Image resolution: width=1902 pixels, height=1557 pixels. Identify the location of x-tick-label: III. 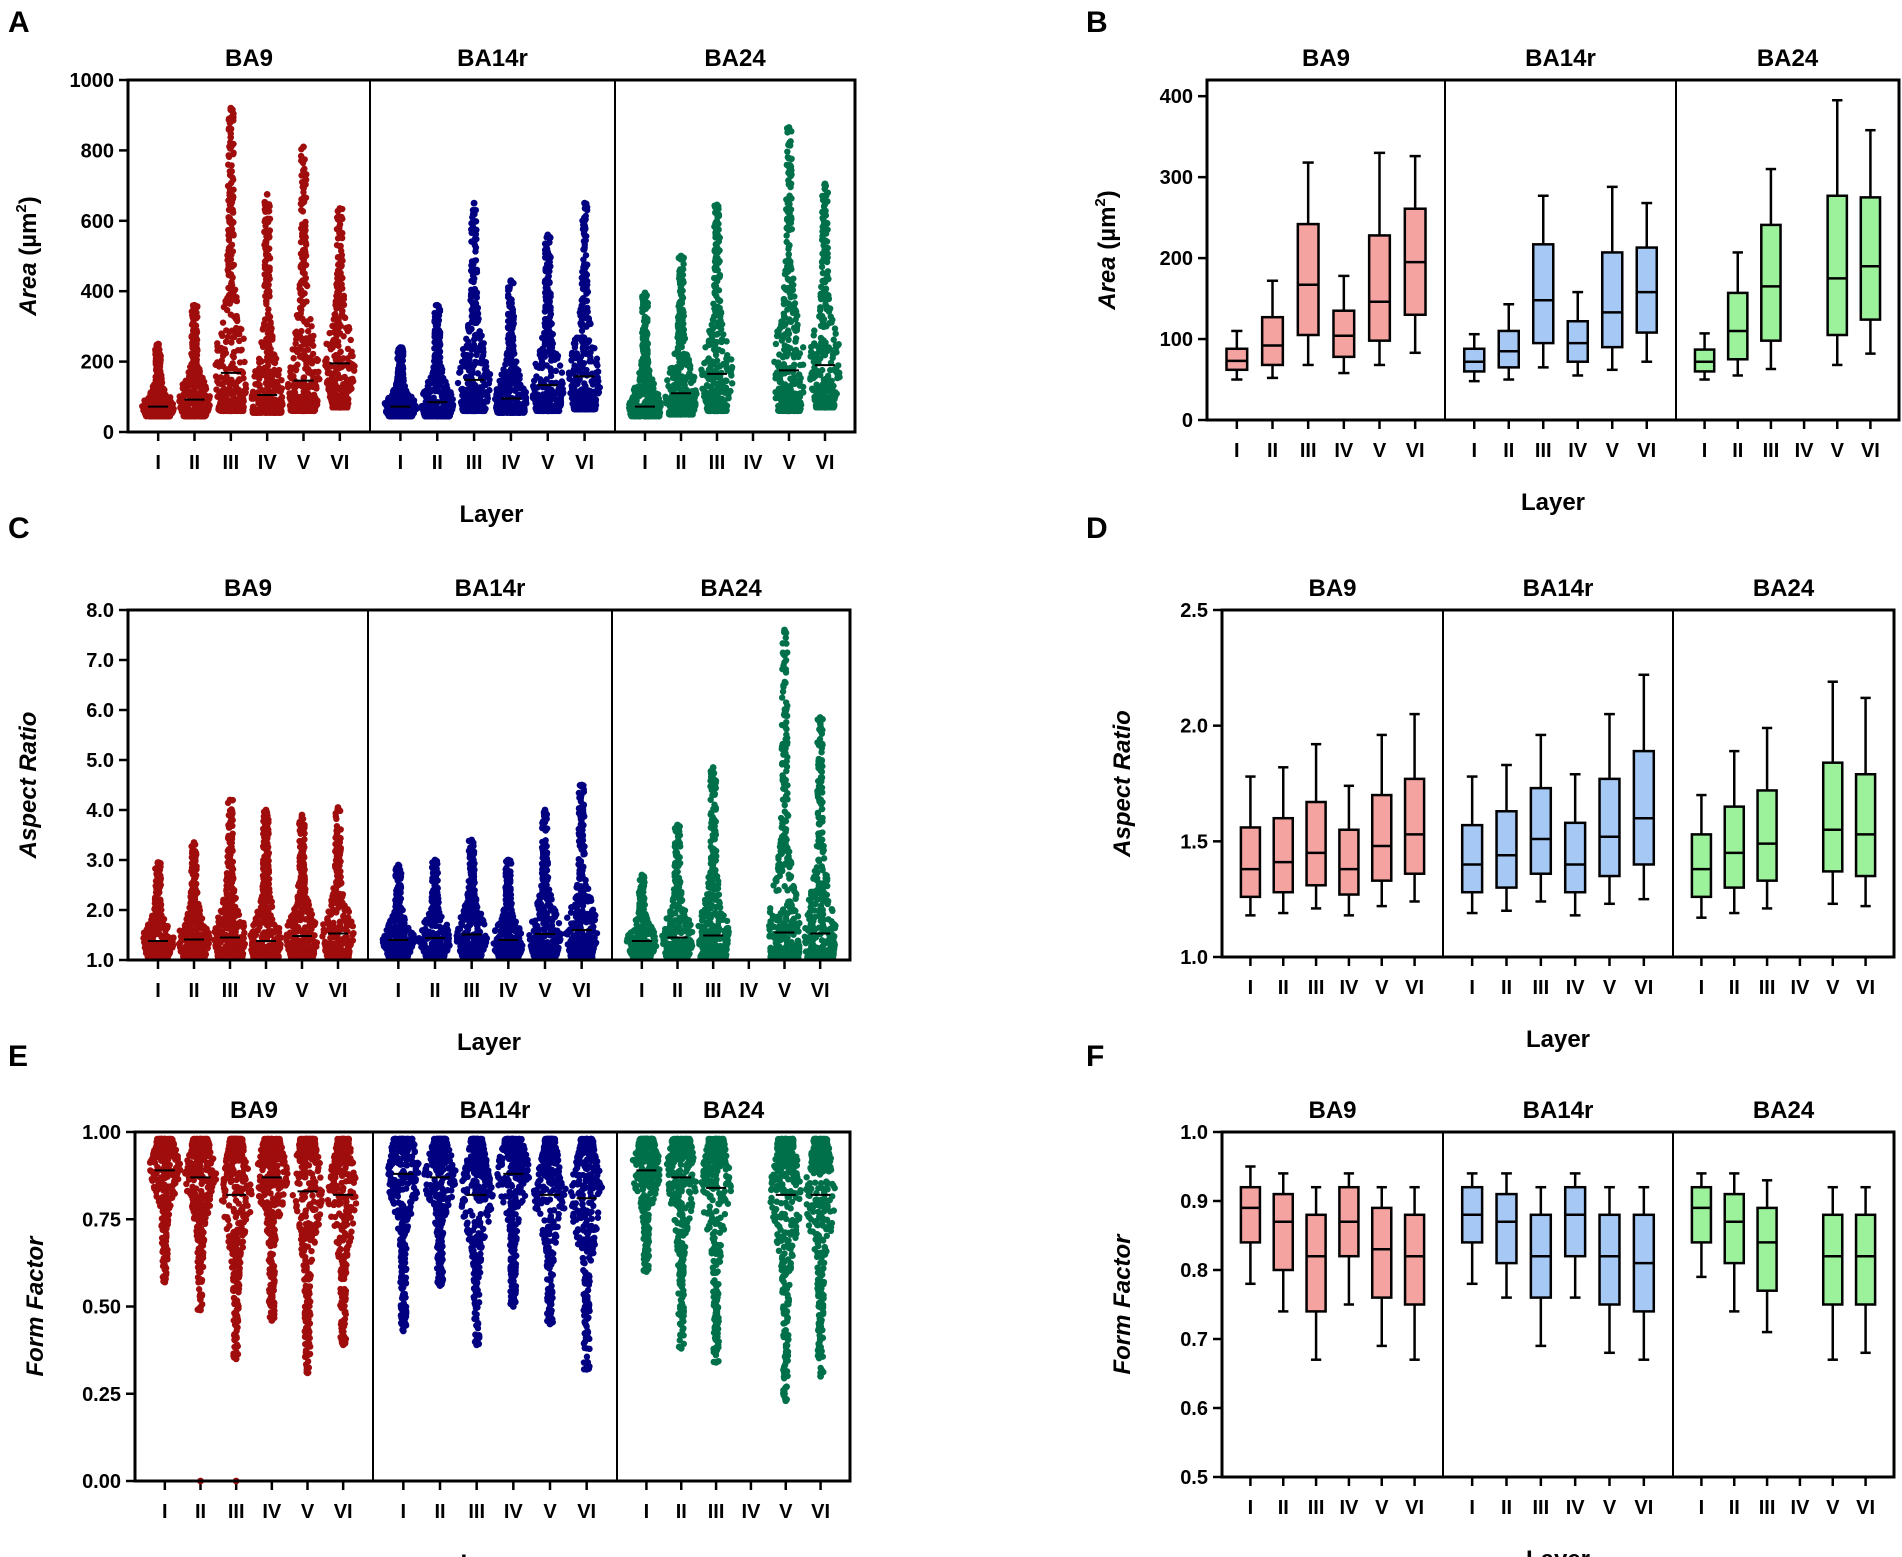
(474, 463).